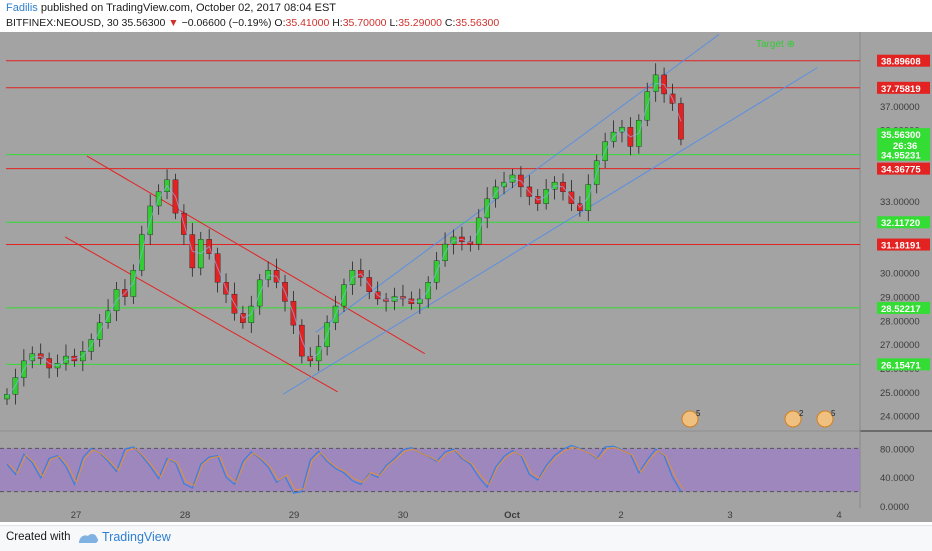 The height and width of the screenshot is (551, 932). I want to click on price-change: −0.06600 (−0.19%), so click(226, 23).